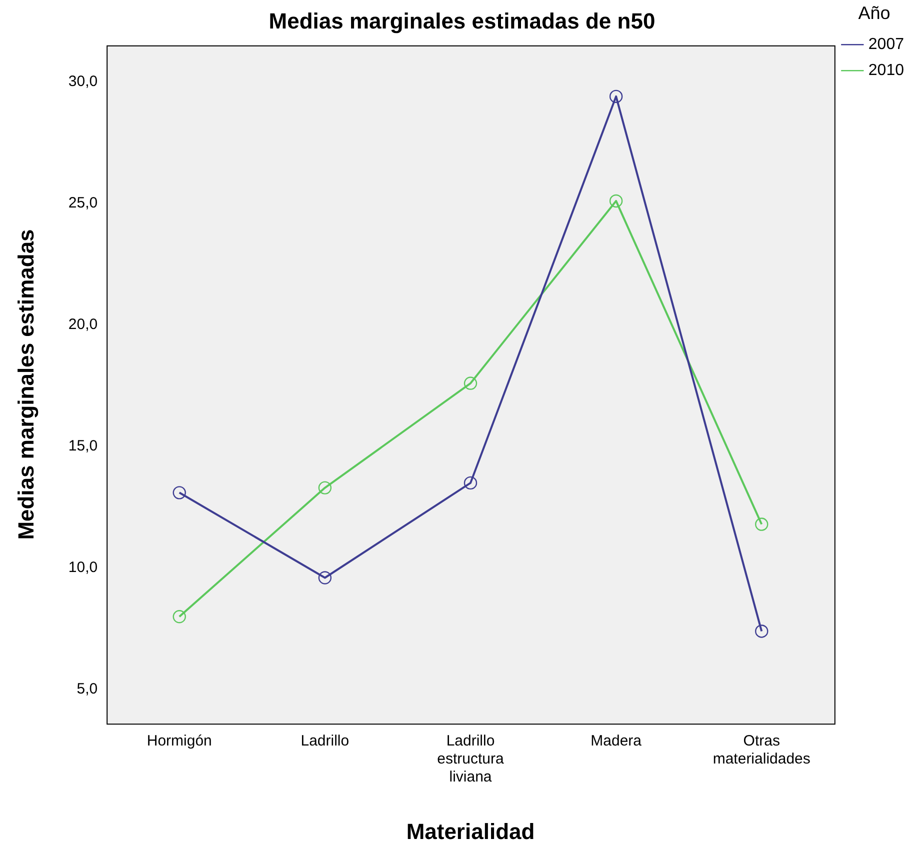 The image size is (919, 860). What do you see at coordinates (83, 325) in the screenshot?
I see `y-tick-label: 20,0` at bounding box center [83, 325].